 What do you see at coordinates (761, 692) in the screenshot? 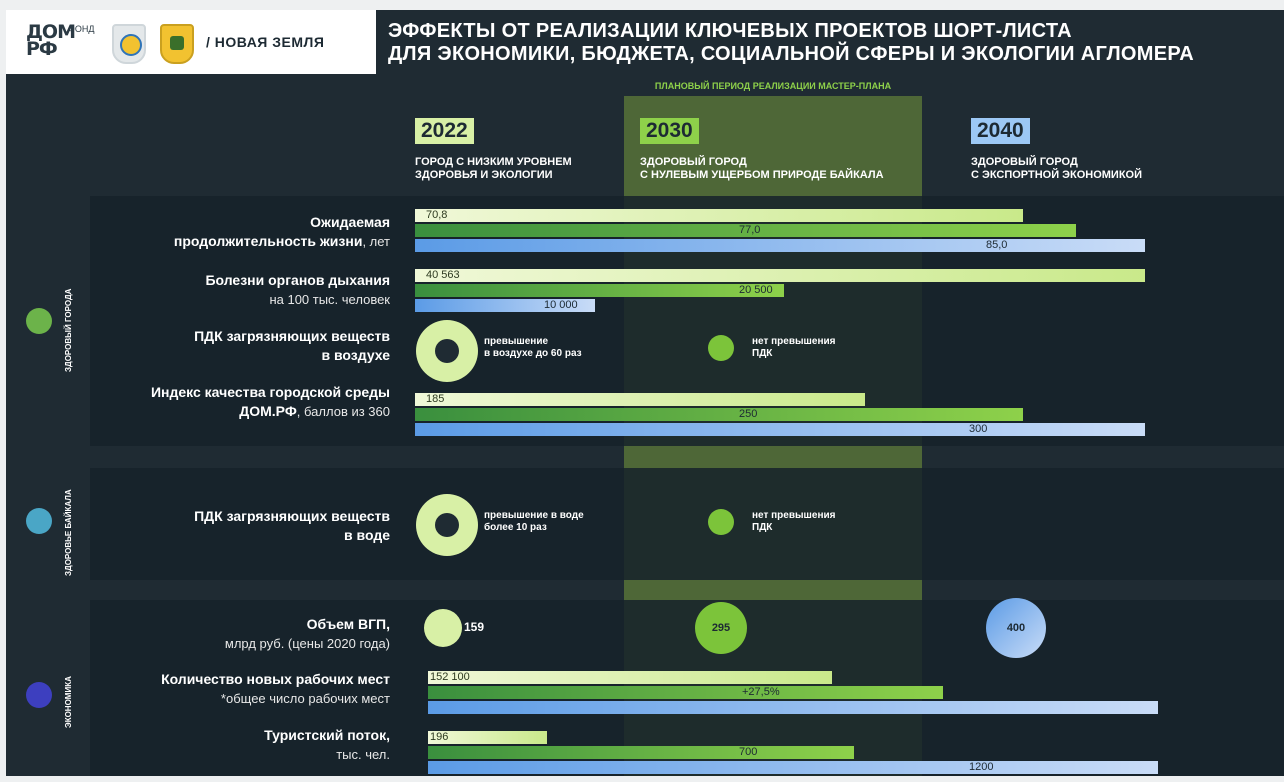
I see `bar-label-2030-4: +27,5%` at bounding box center [761, 692].